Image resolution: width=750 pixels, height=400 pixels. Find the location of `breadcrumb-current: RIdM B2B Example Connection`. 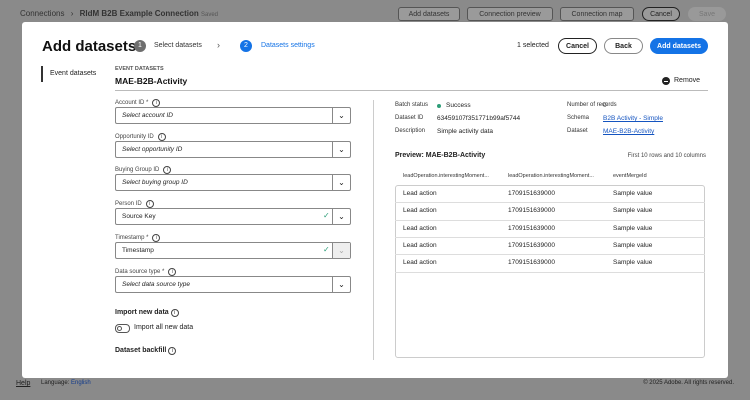

breadcrumb-current: RIdM B2B Example Connection is located at coordinates (139, 13).